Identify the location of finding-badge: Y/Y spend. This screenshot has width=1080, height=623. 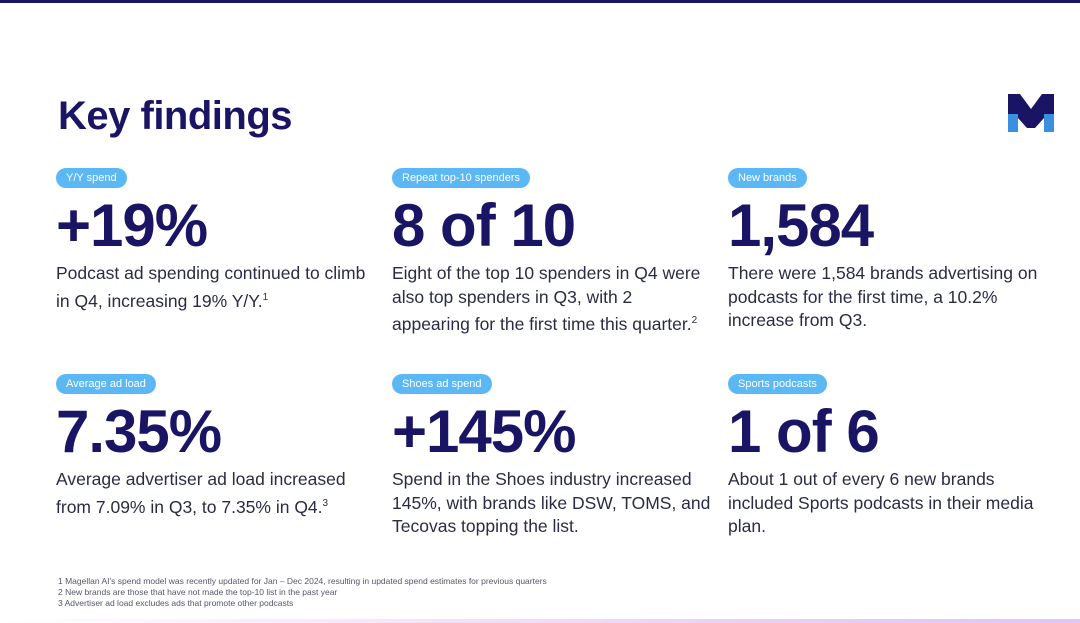
(91, 178).